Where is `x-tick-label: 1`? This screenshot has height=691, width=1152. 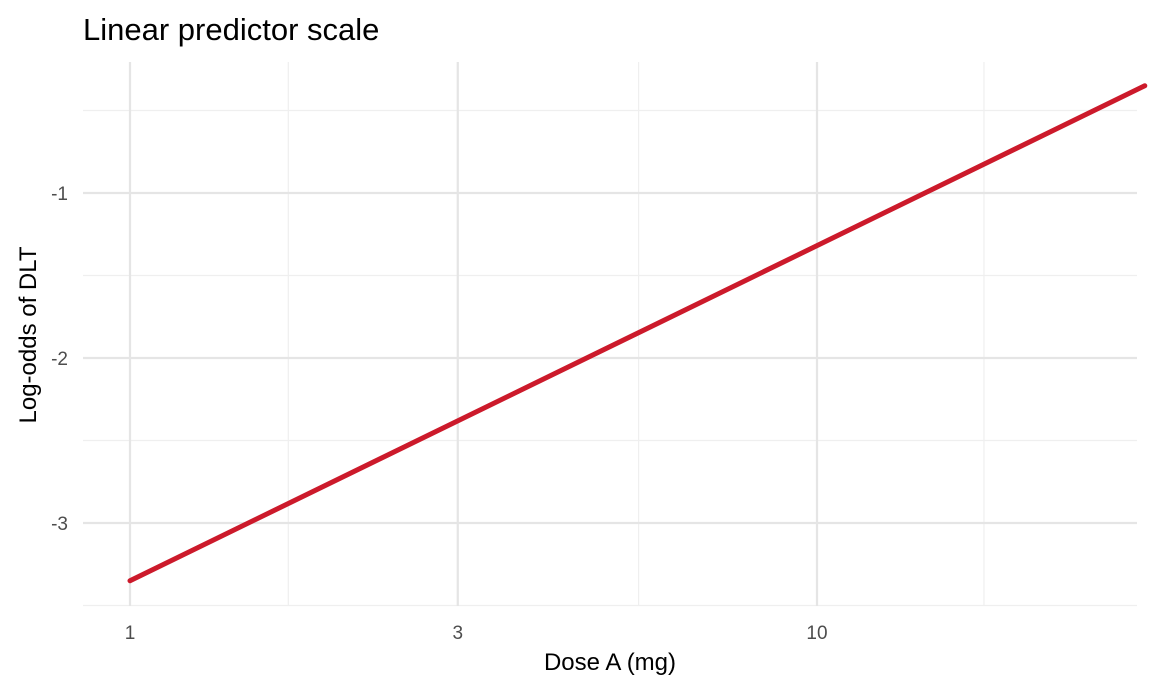
x-tick-label: 1 is located at coordinates (130, 633).